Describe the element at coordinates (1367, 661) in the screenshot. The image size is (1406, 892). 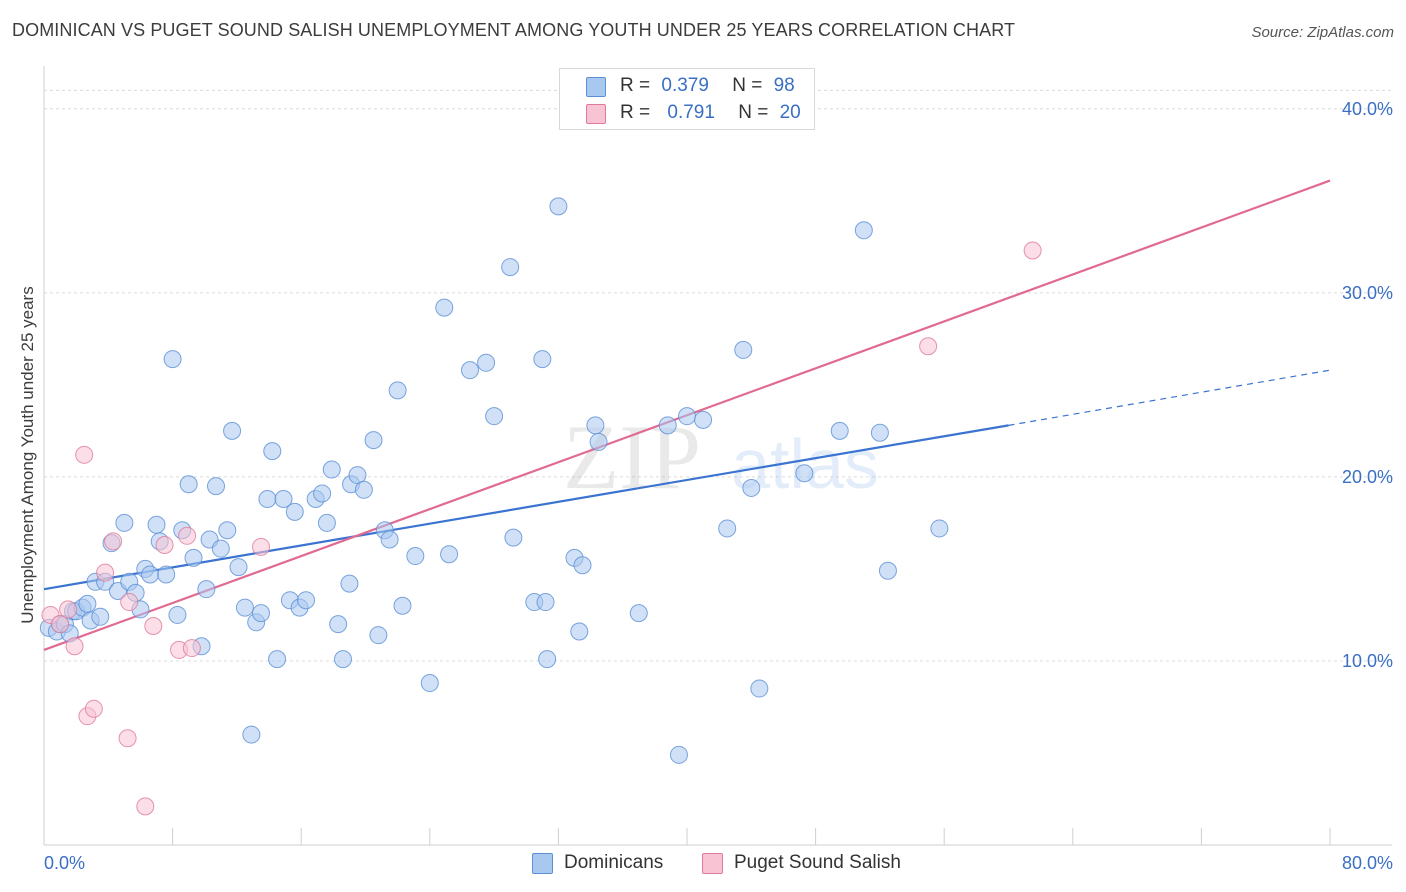
I see `y-tick-label: 10.0%` at that location.